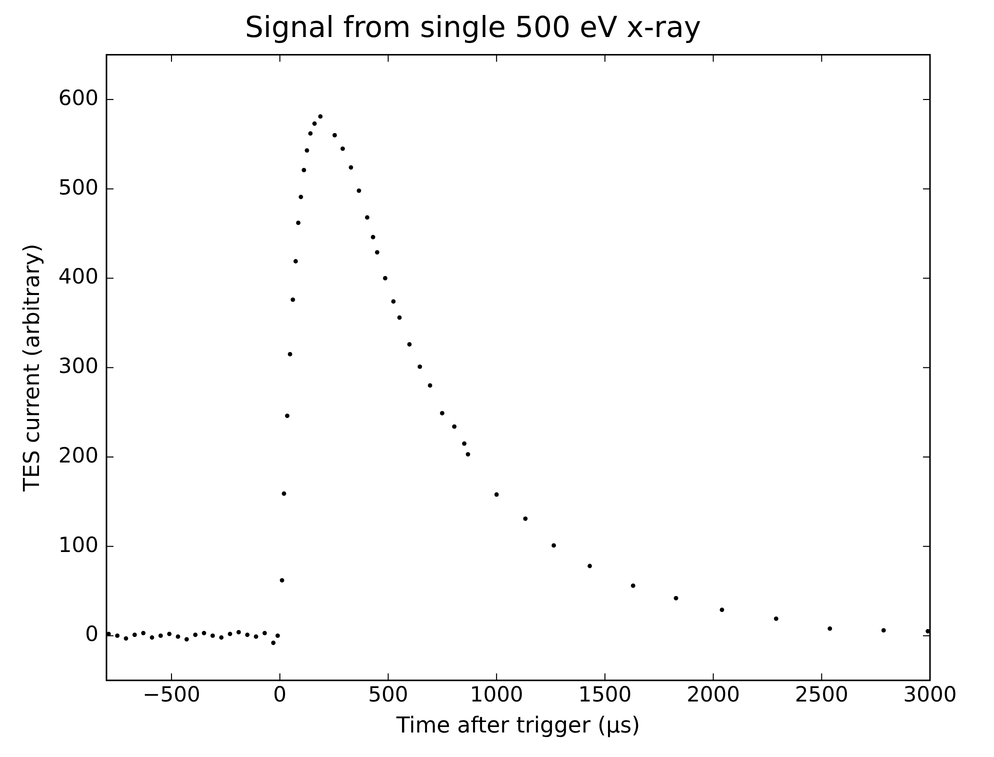 This screenshot has height=757, width=994. What do you see at coordinates (517, 726) in the screenshot?
I see `x-axis-title: Time after trigger (μs)` at bounding box center [517, 726].